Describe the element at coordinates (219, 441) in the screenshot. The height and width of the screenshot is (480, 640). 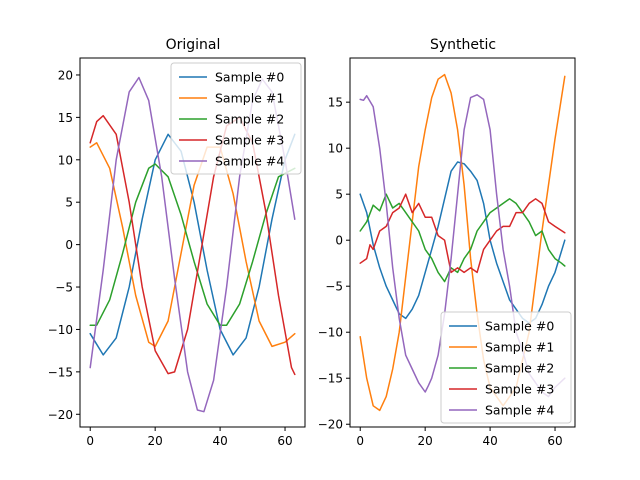
I see `original-x-tick-label: 40` at that location.